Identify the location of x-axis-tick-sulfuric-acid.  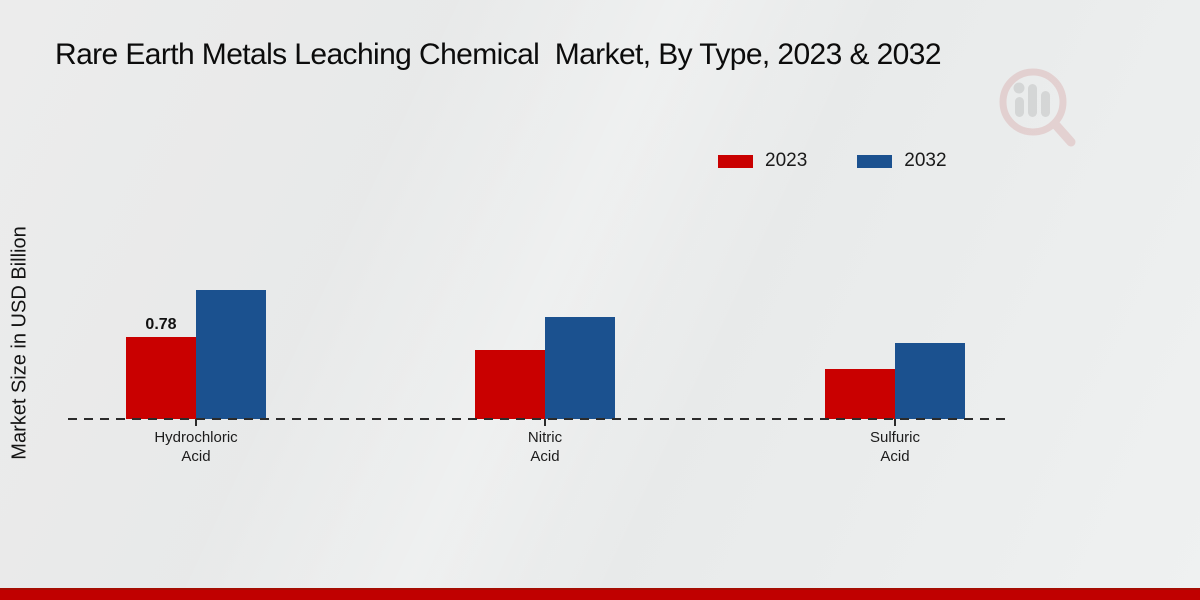
(895, 422).